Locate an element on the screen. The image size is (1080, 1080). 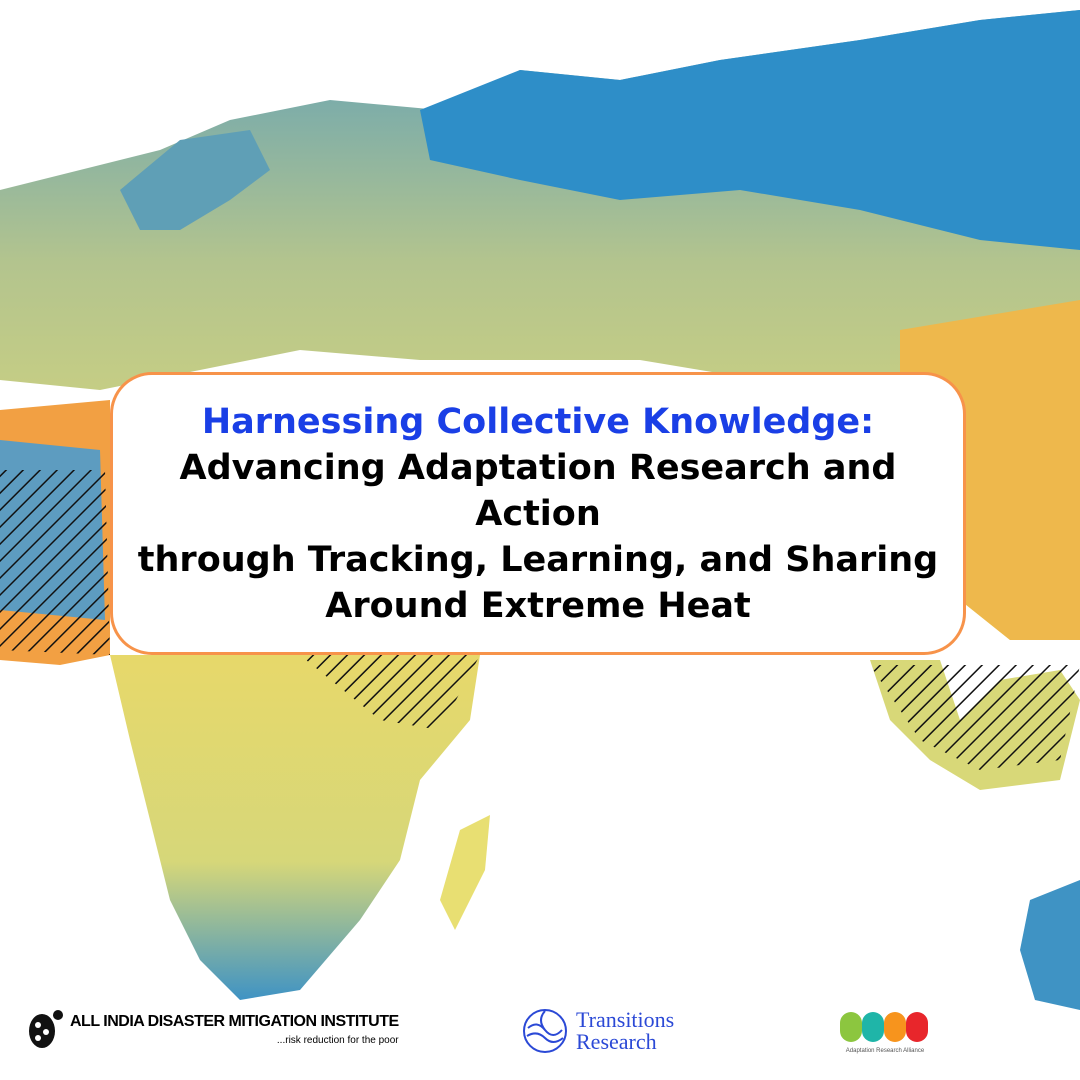
horn-of-africa-hatch is located at coordinates (390, 692).